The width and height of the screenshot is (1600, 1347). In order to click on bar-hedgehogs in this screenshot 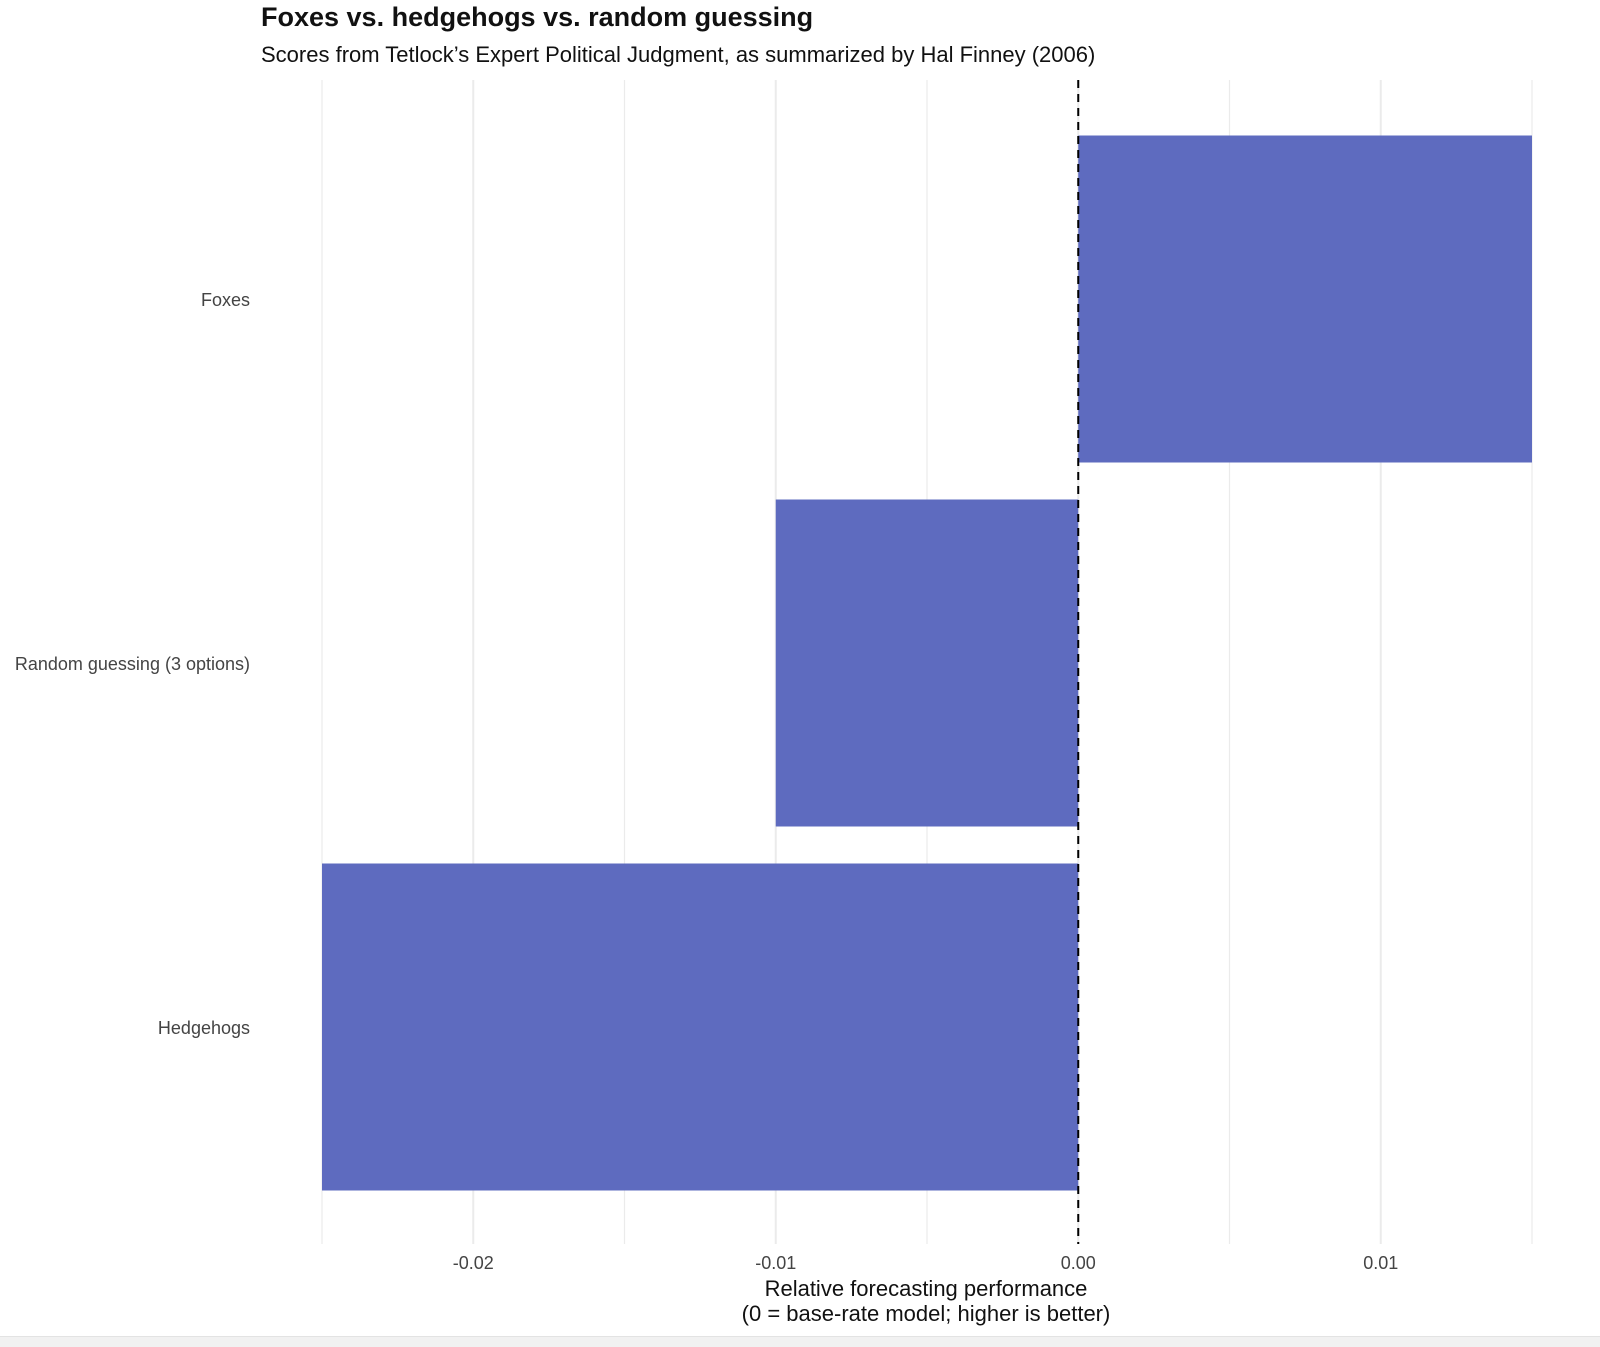, I will do `click(700, 1027)`.